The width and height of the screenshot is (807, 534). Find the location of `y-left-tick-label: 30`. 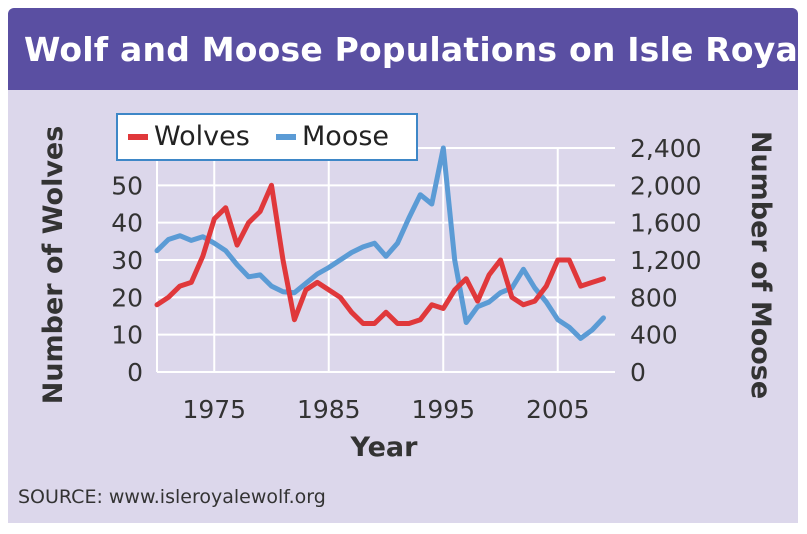

y-left-tick-label: 30 is located at coordinates (127, 260).